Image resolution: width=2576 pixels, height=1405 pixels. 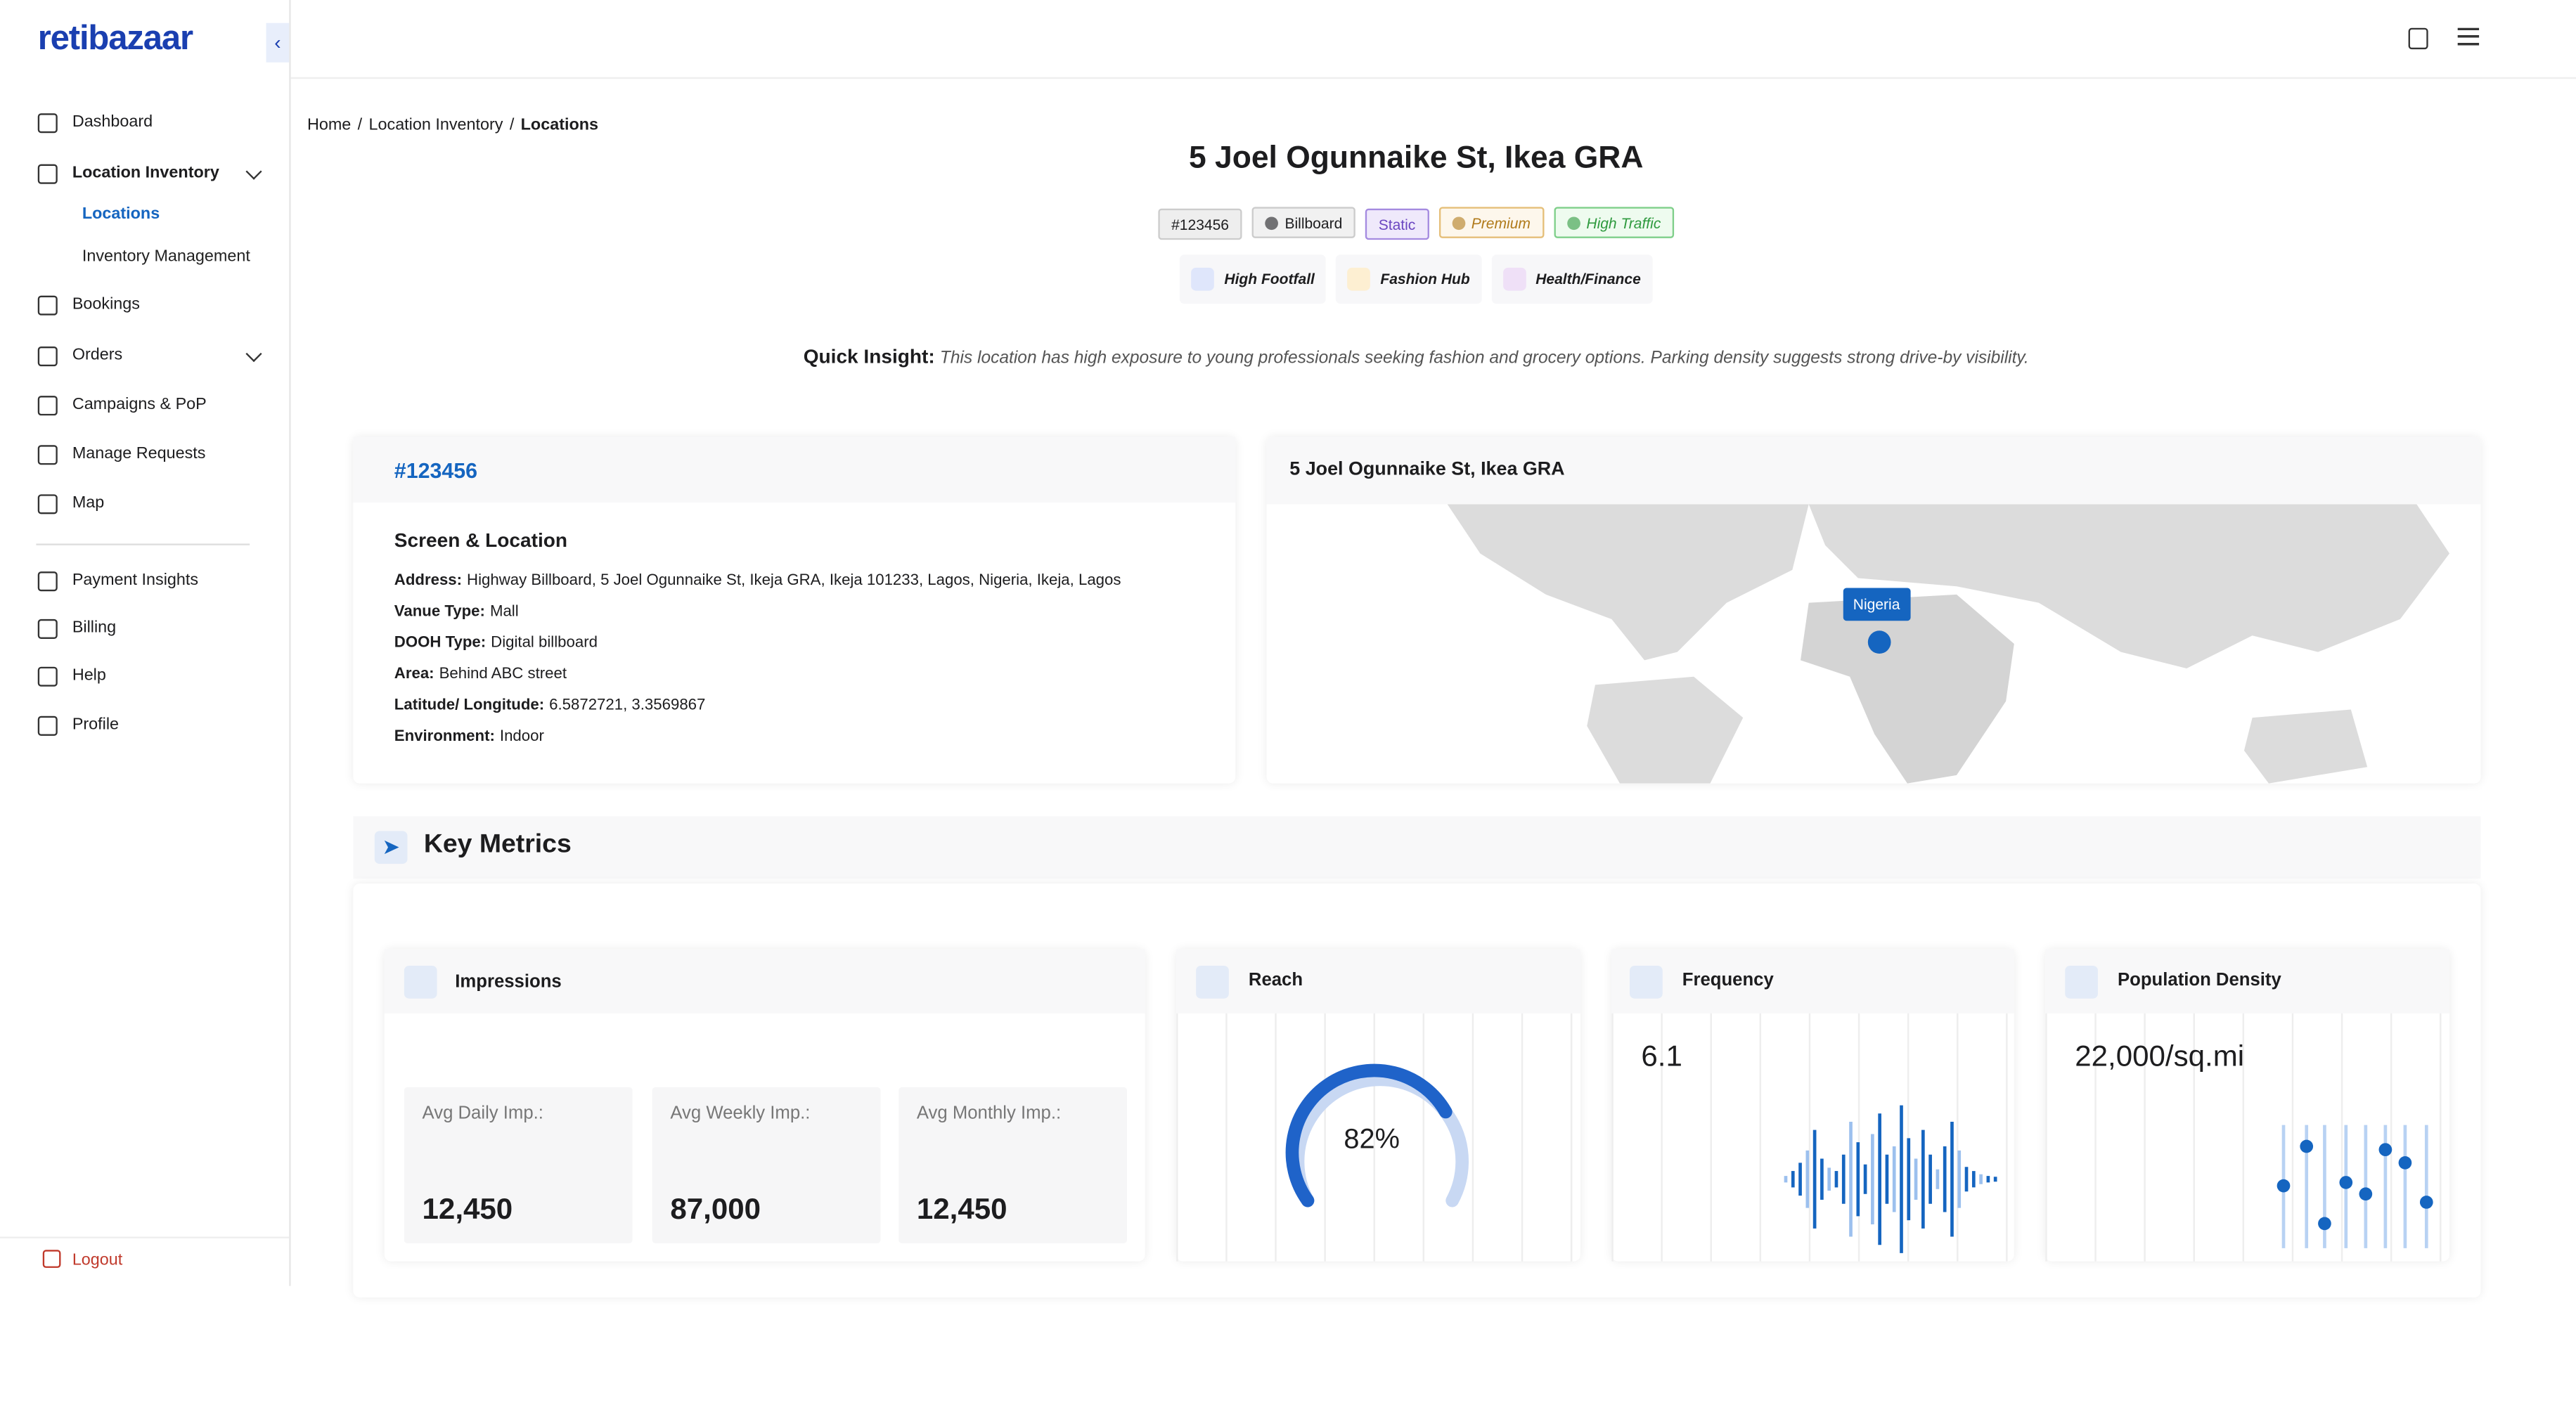 What do you see at coordinates (278, 42) in the screenshot?
I see `collapse-button: ‹` at bounding box center [278, 42].